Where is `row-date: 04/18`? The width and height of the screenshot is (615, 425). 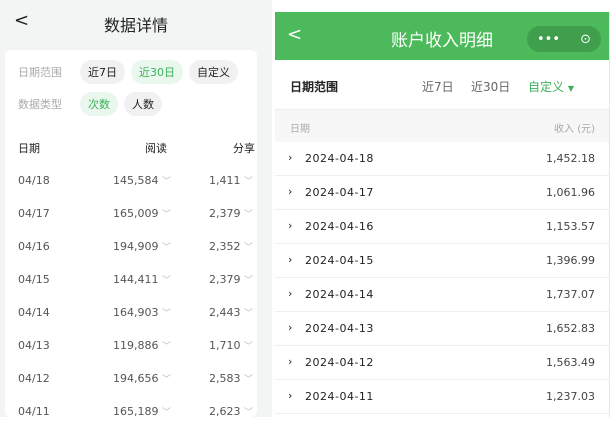
row-date: 04/18 is located at coordinates (34, 180).